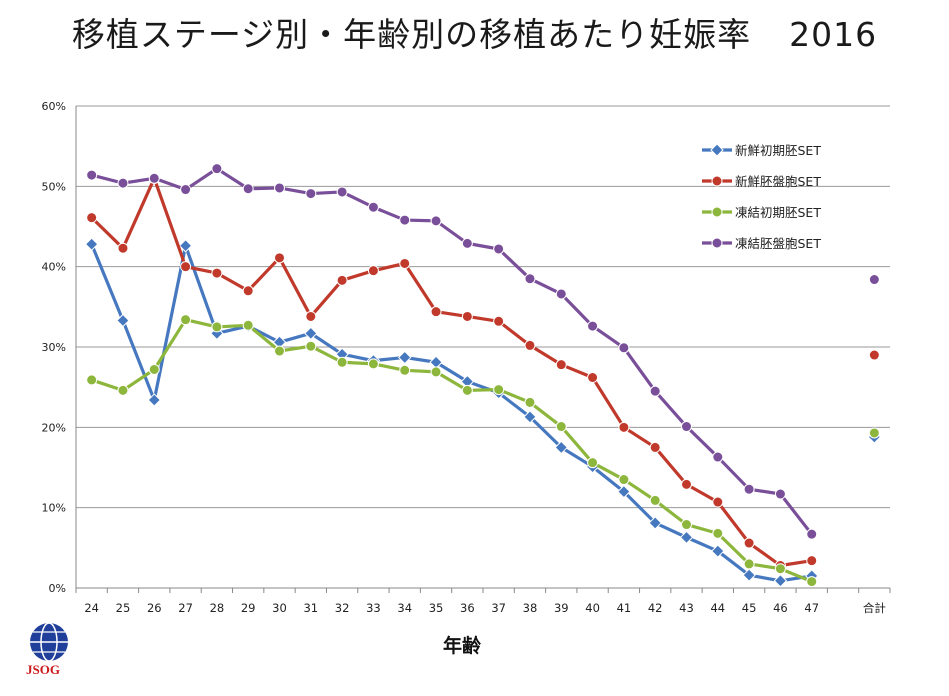  What do you see at coordinates (717, 608) in the screenshot?
I see `x-tick-label: 44` at bounding box center [717, 608].